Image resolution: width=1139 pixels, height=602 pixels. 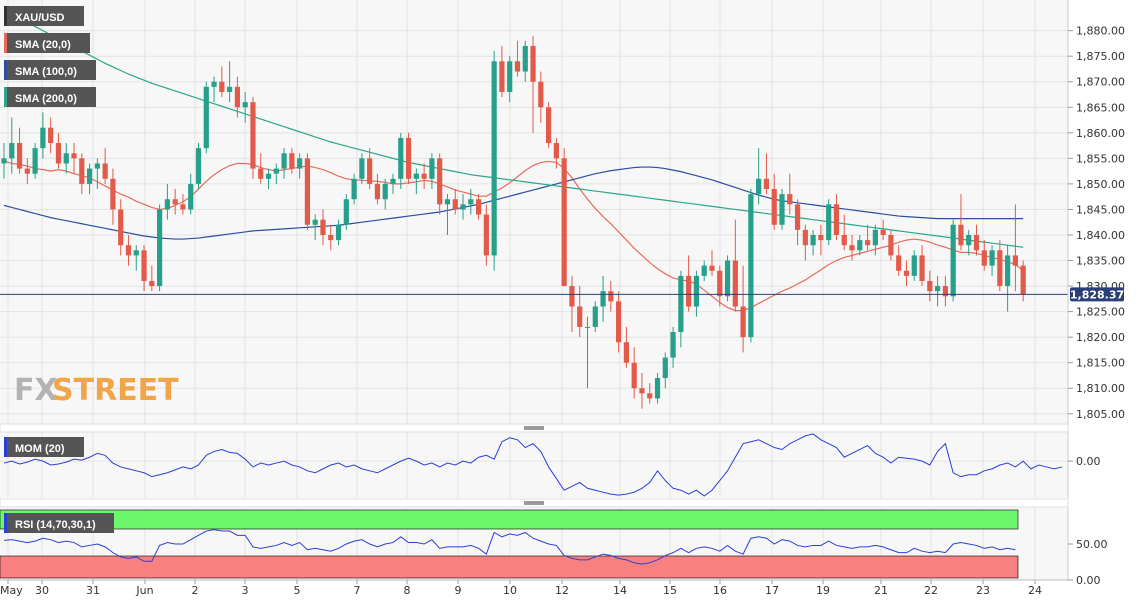 What do you see at coordinates (1088, 461) in the screenshot?
I see `mom-tick-label: 0.00` at bounding box center [1088, 461].